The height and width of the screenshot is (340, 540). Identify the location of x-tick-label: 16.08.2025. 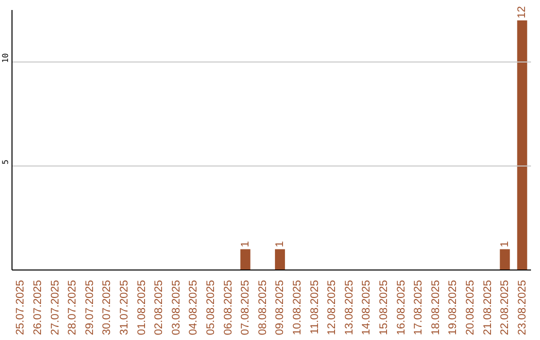
(401, 308).